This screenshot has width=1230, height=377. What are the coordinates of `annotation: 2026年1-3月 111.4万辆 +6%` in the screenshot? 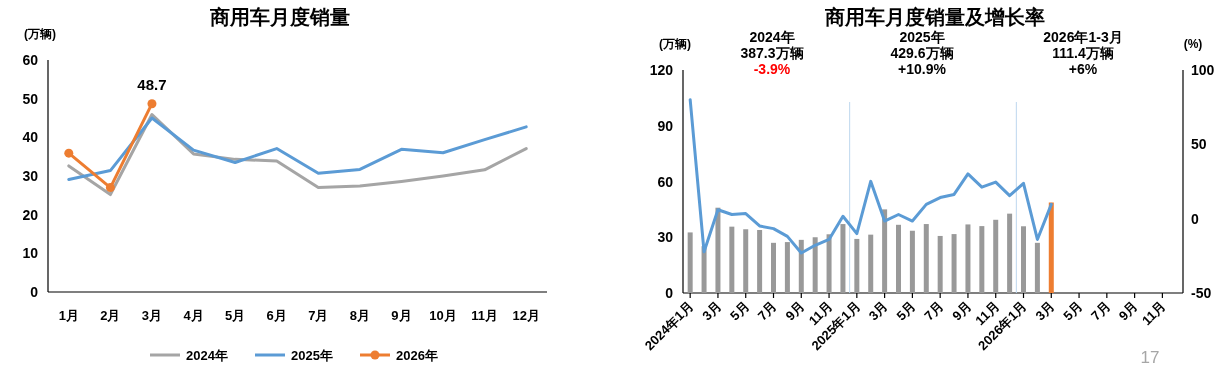 It's located at (1083, 53).